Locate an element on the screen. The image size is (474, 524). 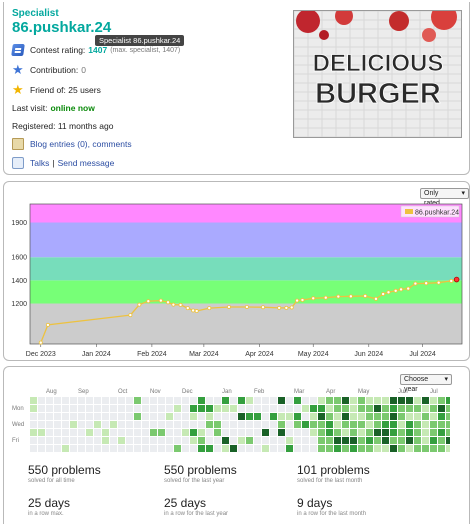
send-message-link: Send message is located at coordinates (86, 163).